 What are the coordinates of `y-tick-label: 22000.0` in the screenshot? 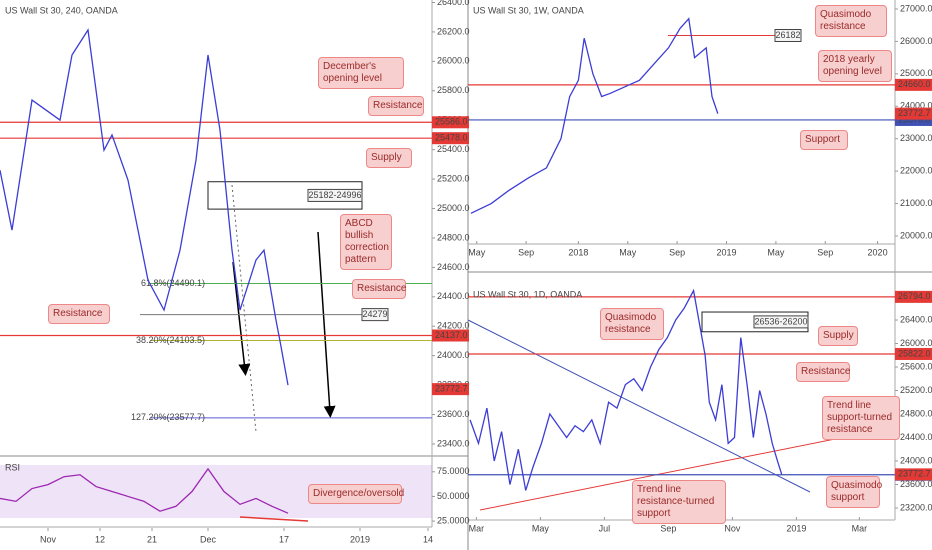 It's located at (916, 171).